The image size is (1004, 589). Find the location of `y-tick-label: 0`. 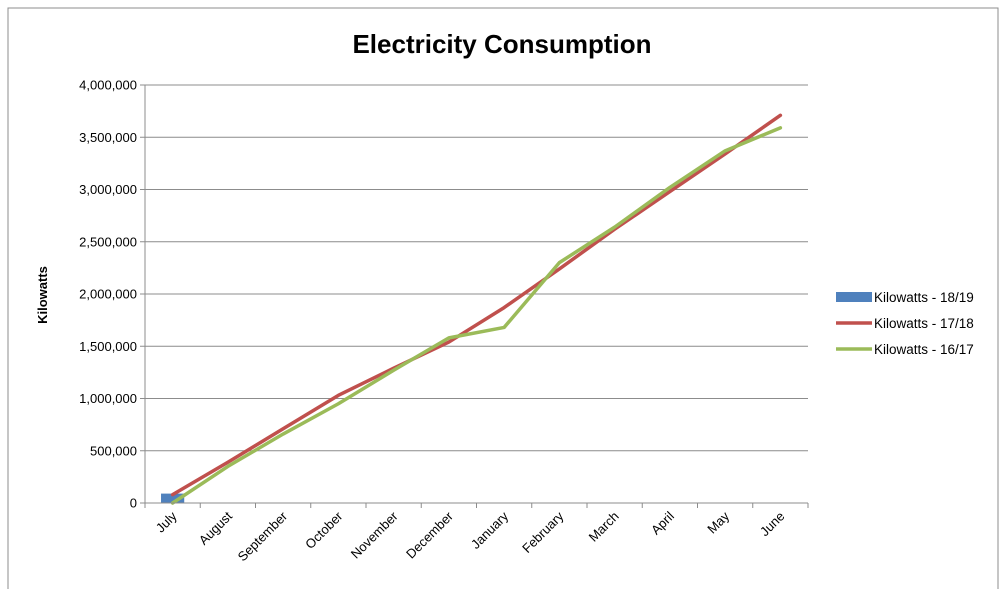

y-tick-label: 0 is located at coordinates (133, 503).